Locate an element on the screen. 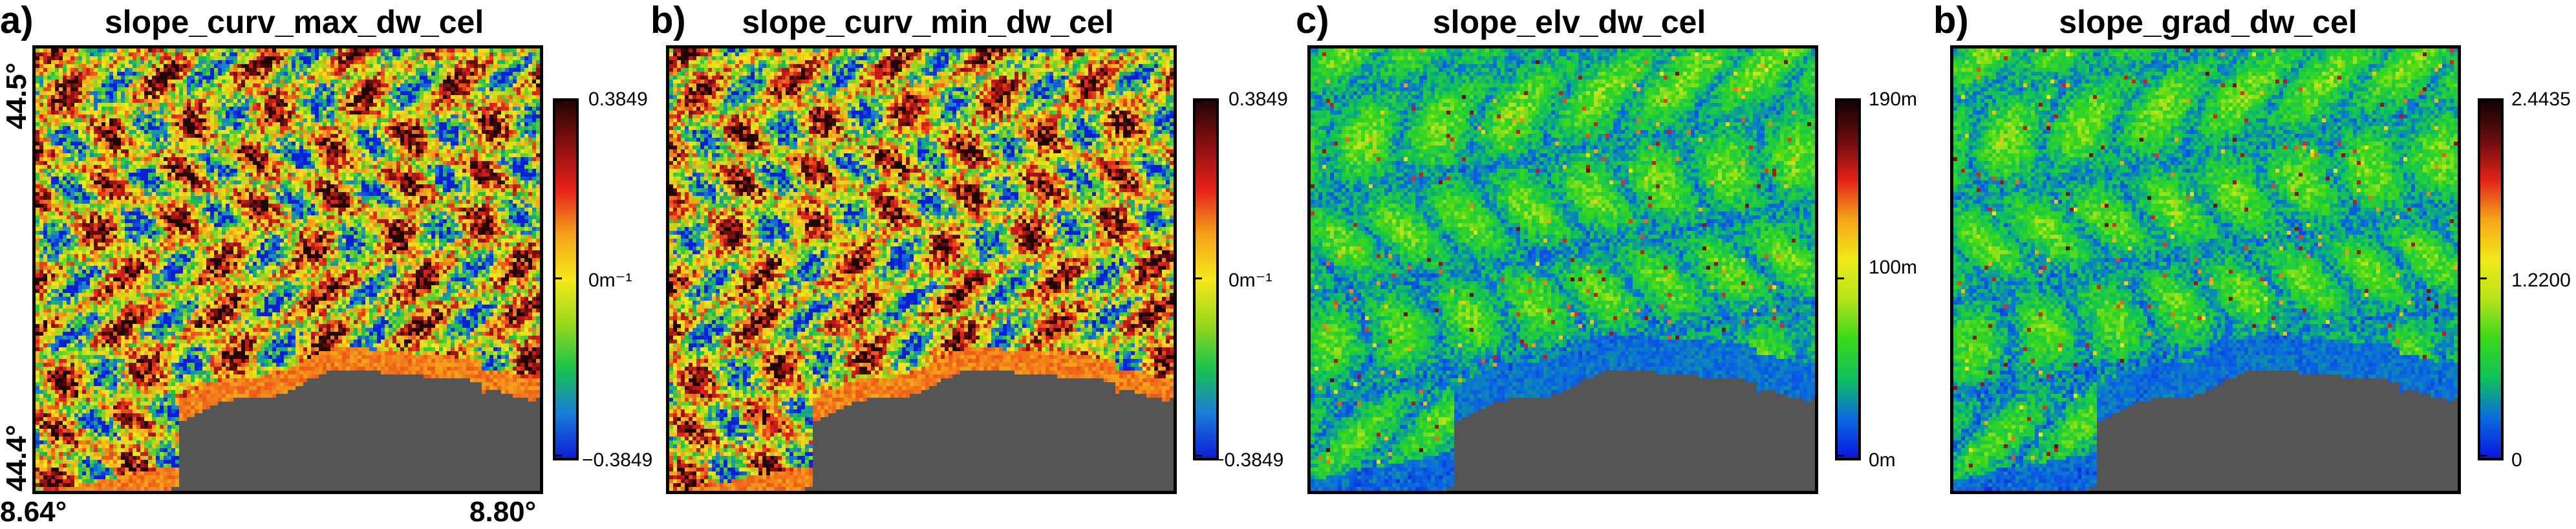  colorbar-max-label: 2.4435 is located at coordinates (2541, 99).